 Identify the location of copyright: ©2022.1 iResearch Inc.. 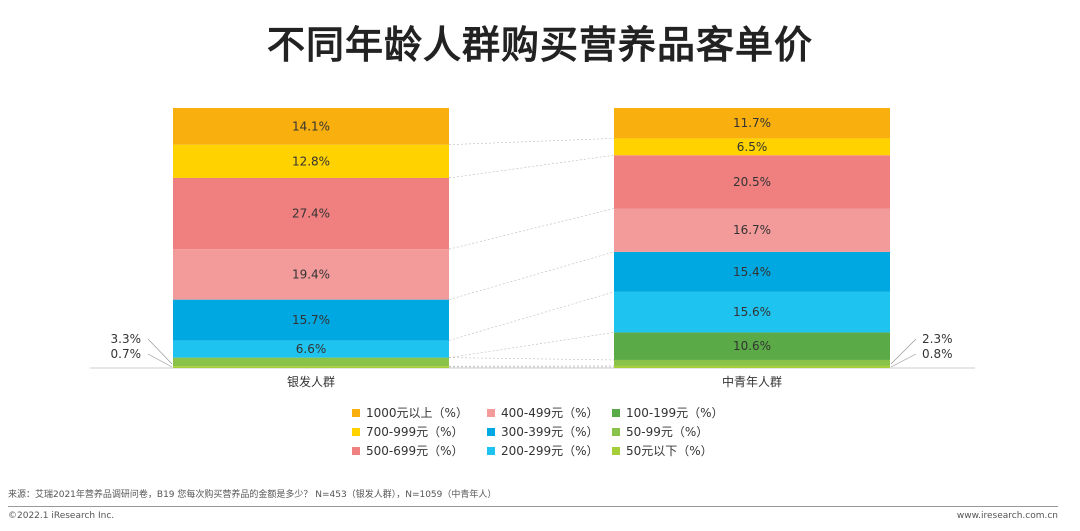
(61, 516).